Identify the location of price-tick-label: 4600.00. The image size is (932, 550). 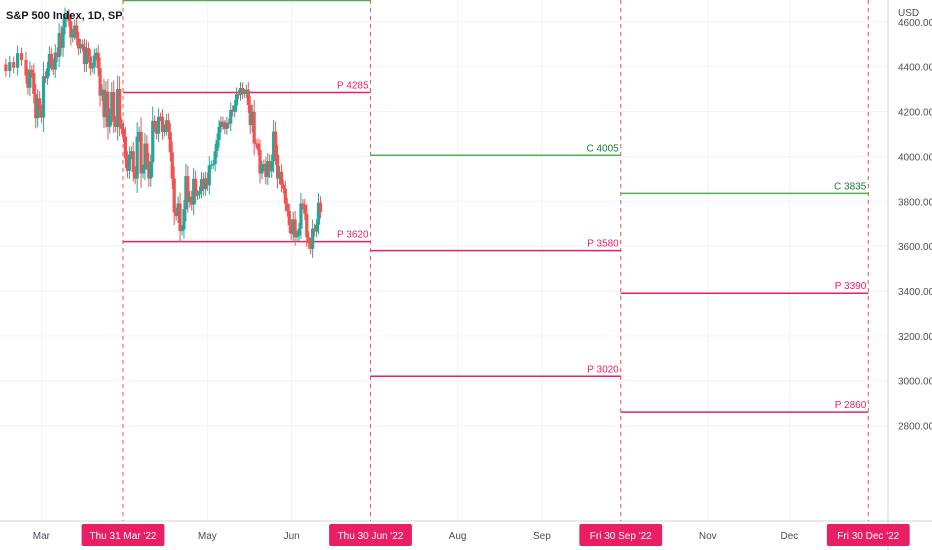
(915, 23).